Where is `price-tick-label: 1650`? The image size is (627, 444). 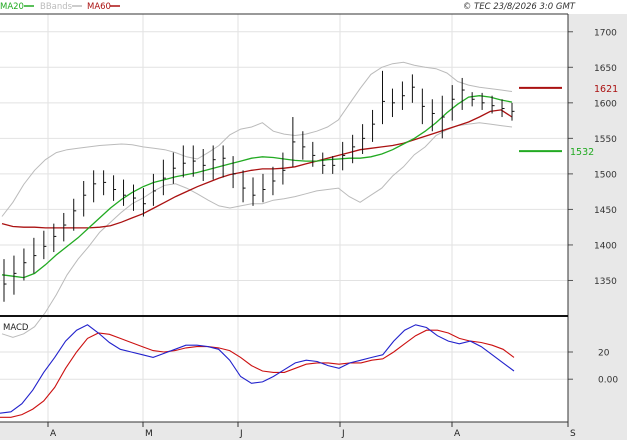
price-tick-label: 1650 is located at coordinates (605, 69).